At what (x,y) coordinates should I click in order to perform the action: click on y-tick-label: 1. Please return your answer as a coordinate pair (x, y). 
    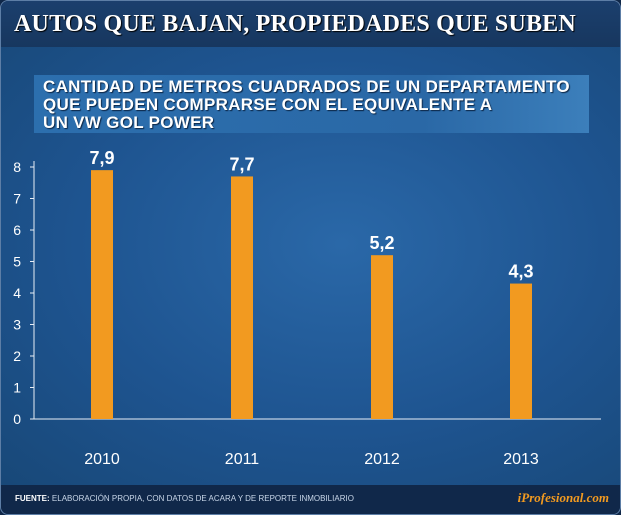
    Looking at the image, I should click on (17, 388).